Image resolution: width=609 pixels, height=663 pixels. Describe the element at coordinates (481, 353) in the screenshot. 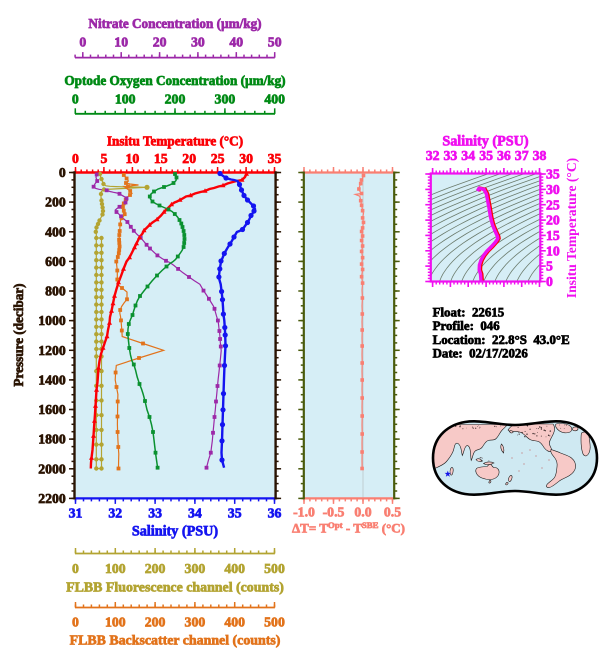

I see `svg-text: Date: 02/17/2026` at that location.